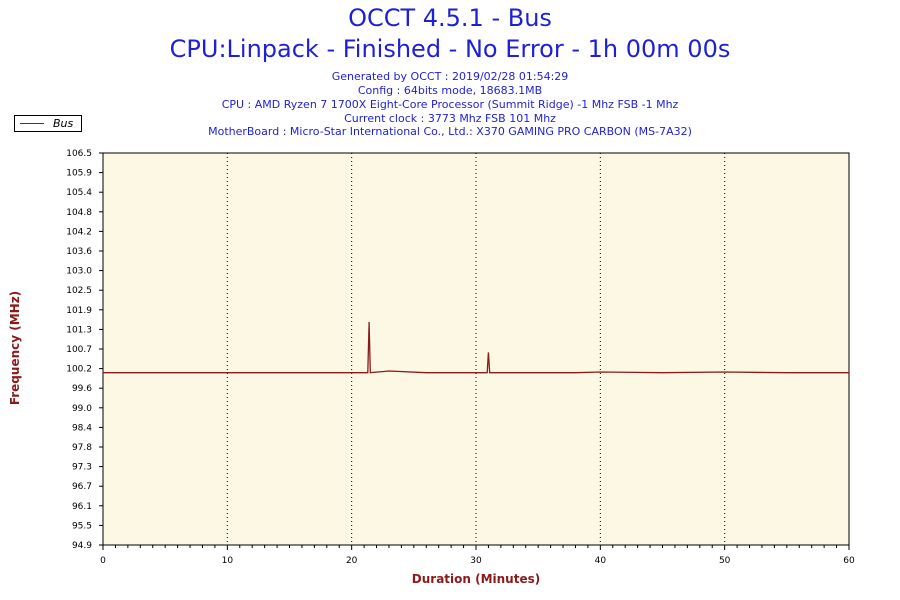  What do you see at coordinates (476, 561) in the screenshot?
I see `x-tick-label: 30` at bounding box center [476, 561].